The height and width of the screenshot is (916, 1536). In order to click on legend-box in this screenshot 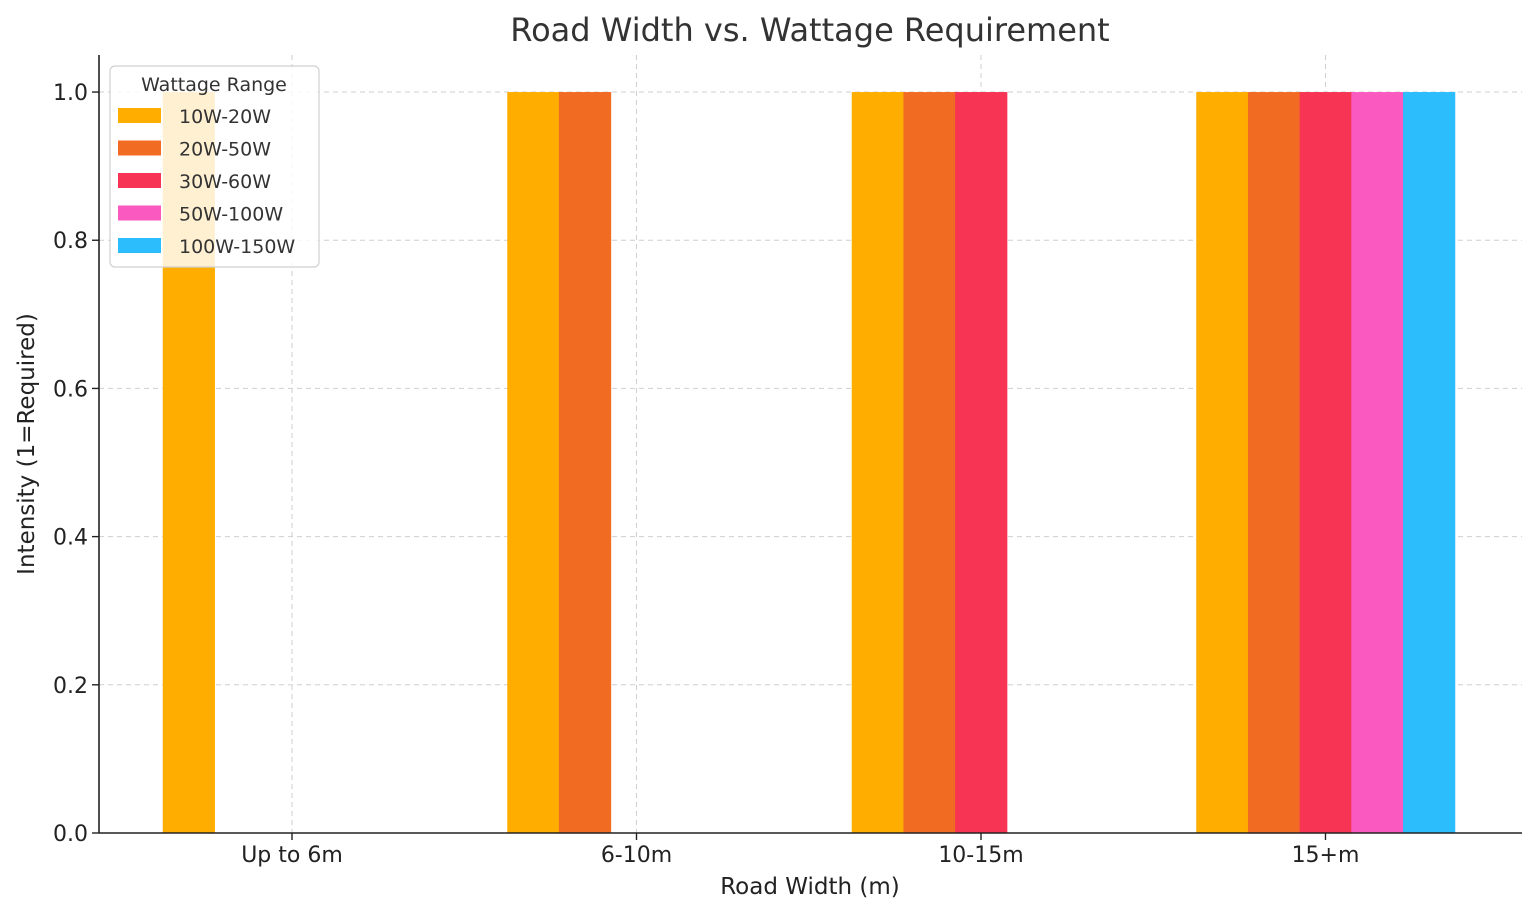, I will do `click(214, 166)`.